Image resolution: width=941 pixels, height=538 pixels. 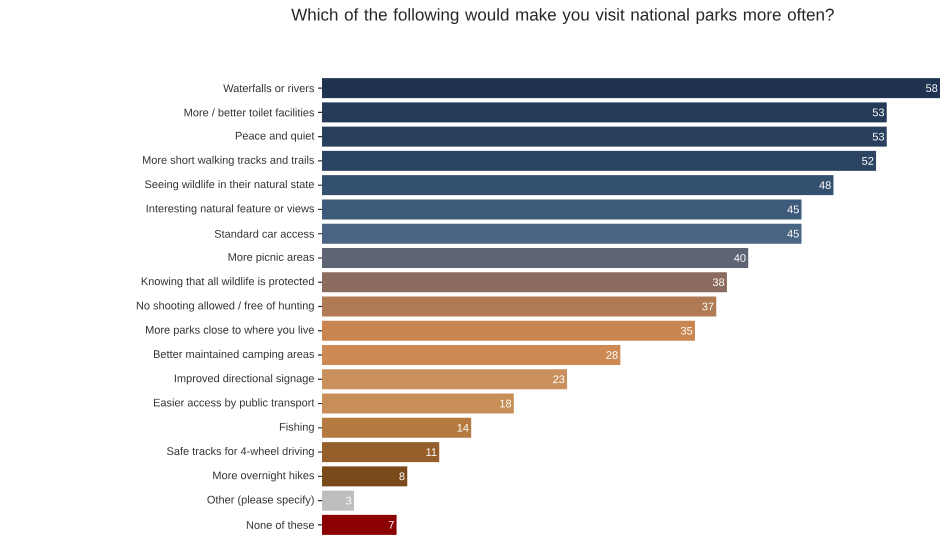 I want to click on y-tick-label: Standard car access, so click(x=264, y=234).